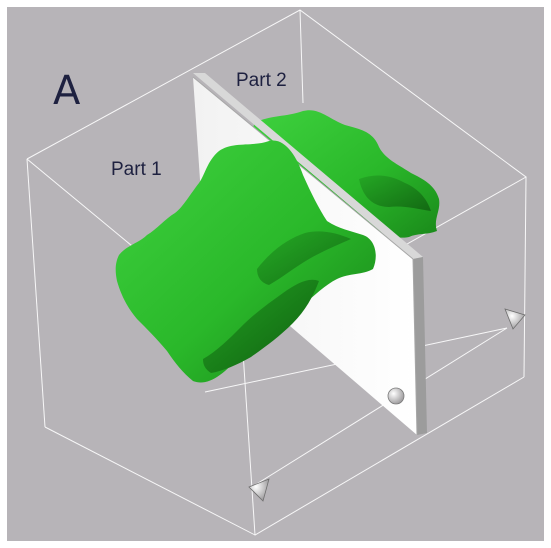 This screenshot has height=548, width=551. What do you see at coordinates (395, 193) in the screenshot?
I see `surface-part-2-fold` at bounding box center [395, 193].